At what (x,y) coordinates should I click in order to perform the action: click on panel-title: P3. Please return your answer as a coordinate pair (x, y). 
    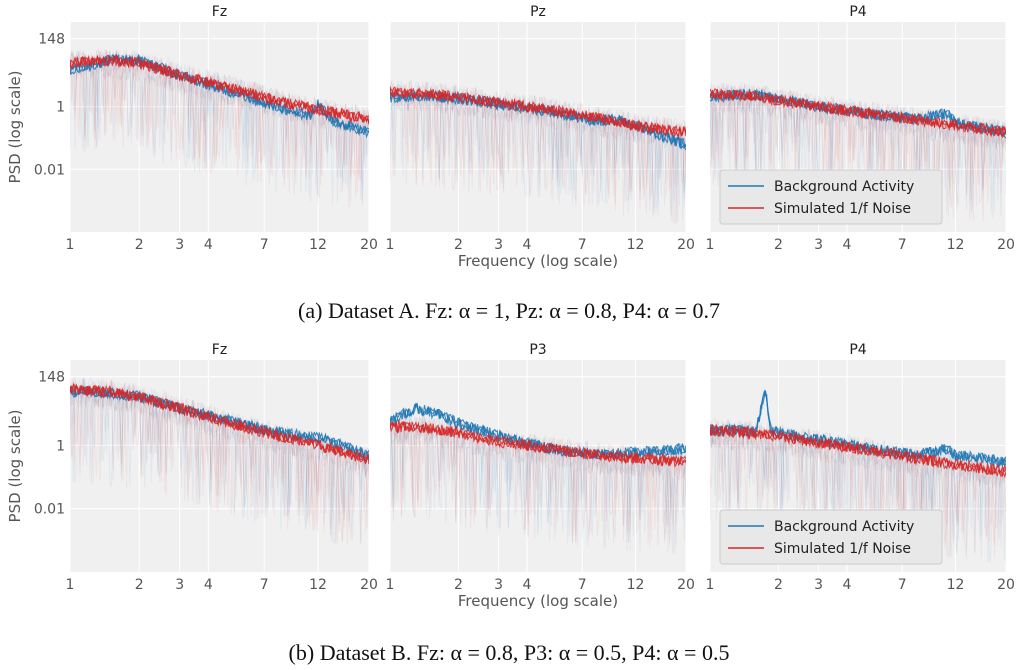
    Looking at the image, I should click on (537, 350).